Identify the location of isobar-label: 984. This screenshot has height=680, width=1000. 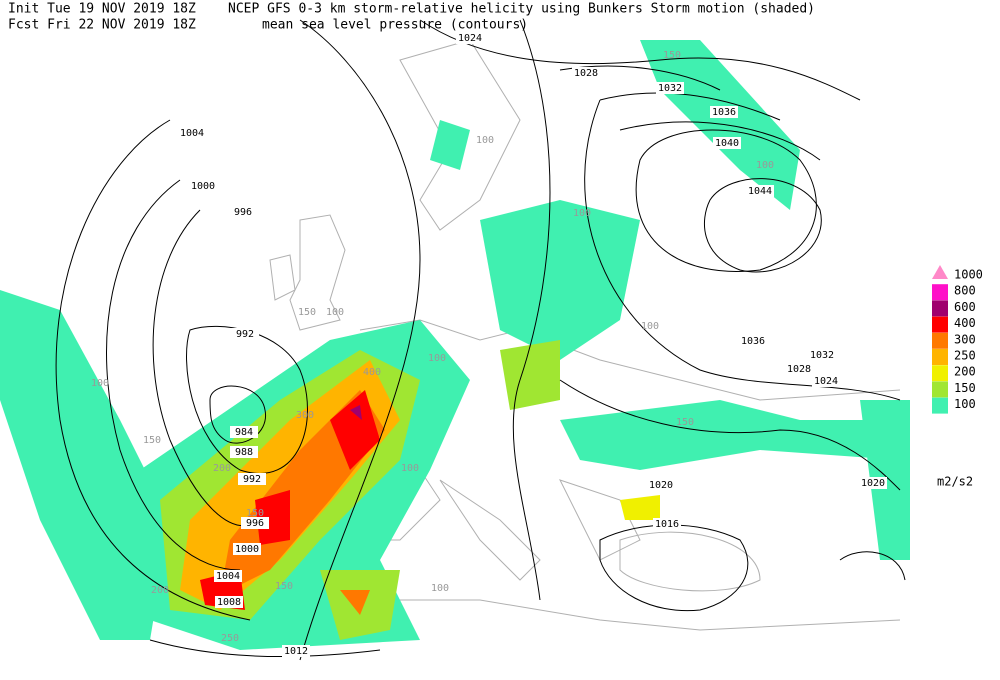
(244, 432).